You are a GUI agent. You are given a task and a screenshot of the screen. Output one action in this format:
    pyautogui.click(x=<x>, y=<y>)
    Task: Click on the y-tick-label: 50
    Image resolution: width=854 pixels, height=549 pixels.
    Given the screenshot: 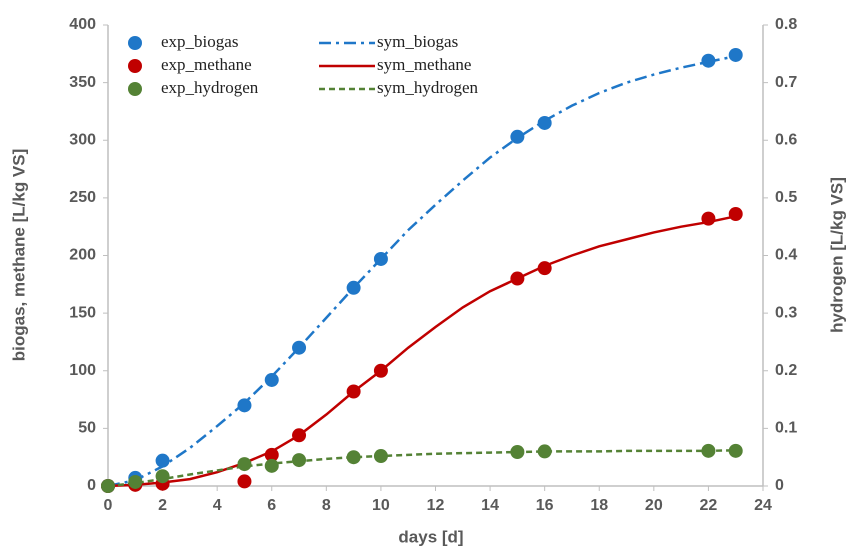 What is the action you would take?
    pyautogui.click(x=87, y=428)
    